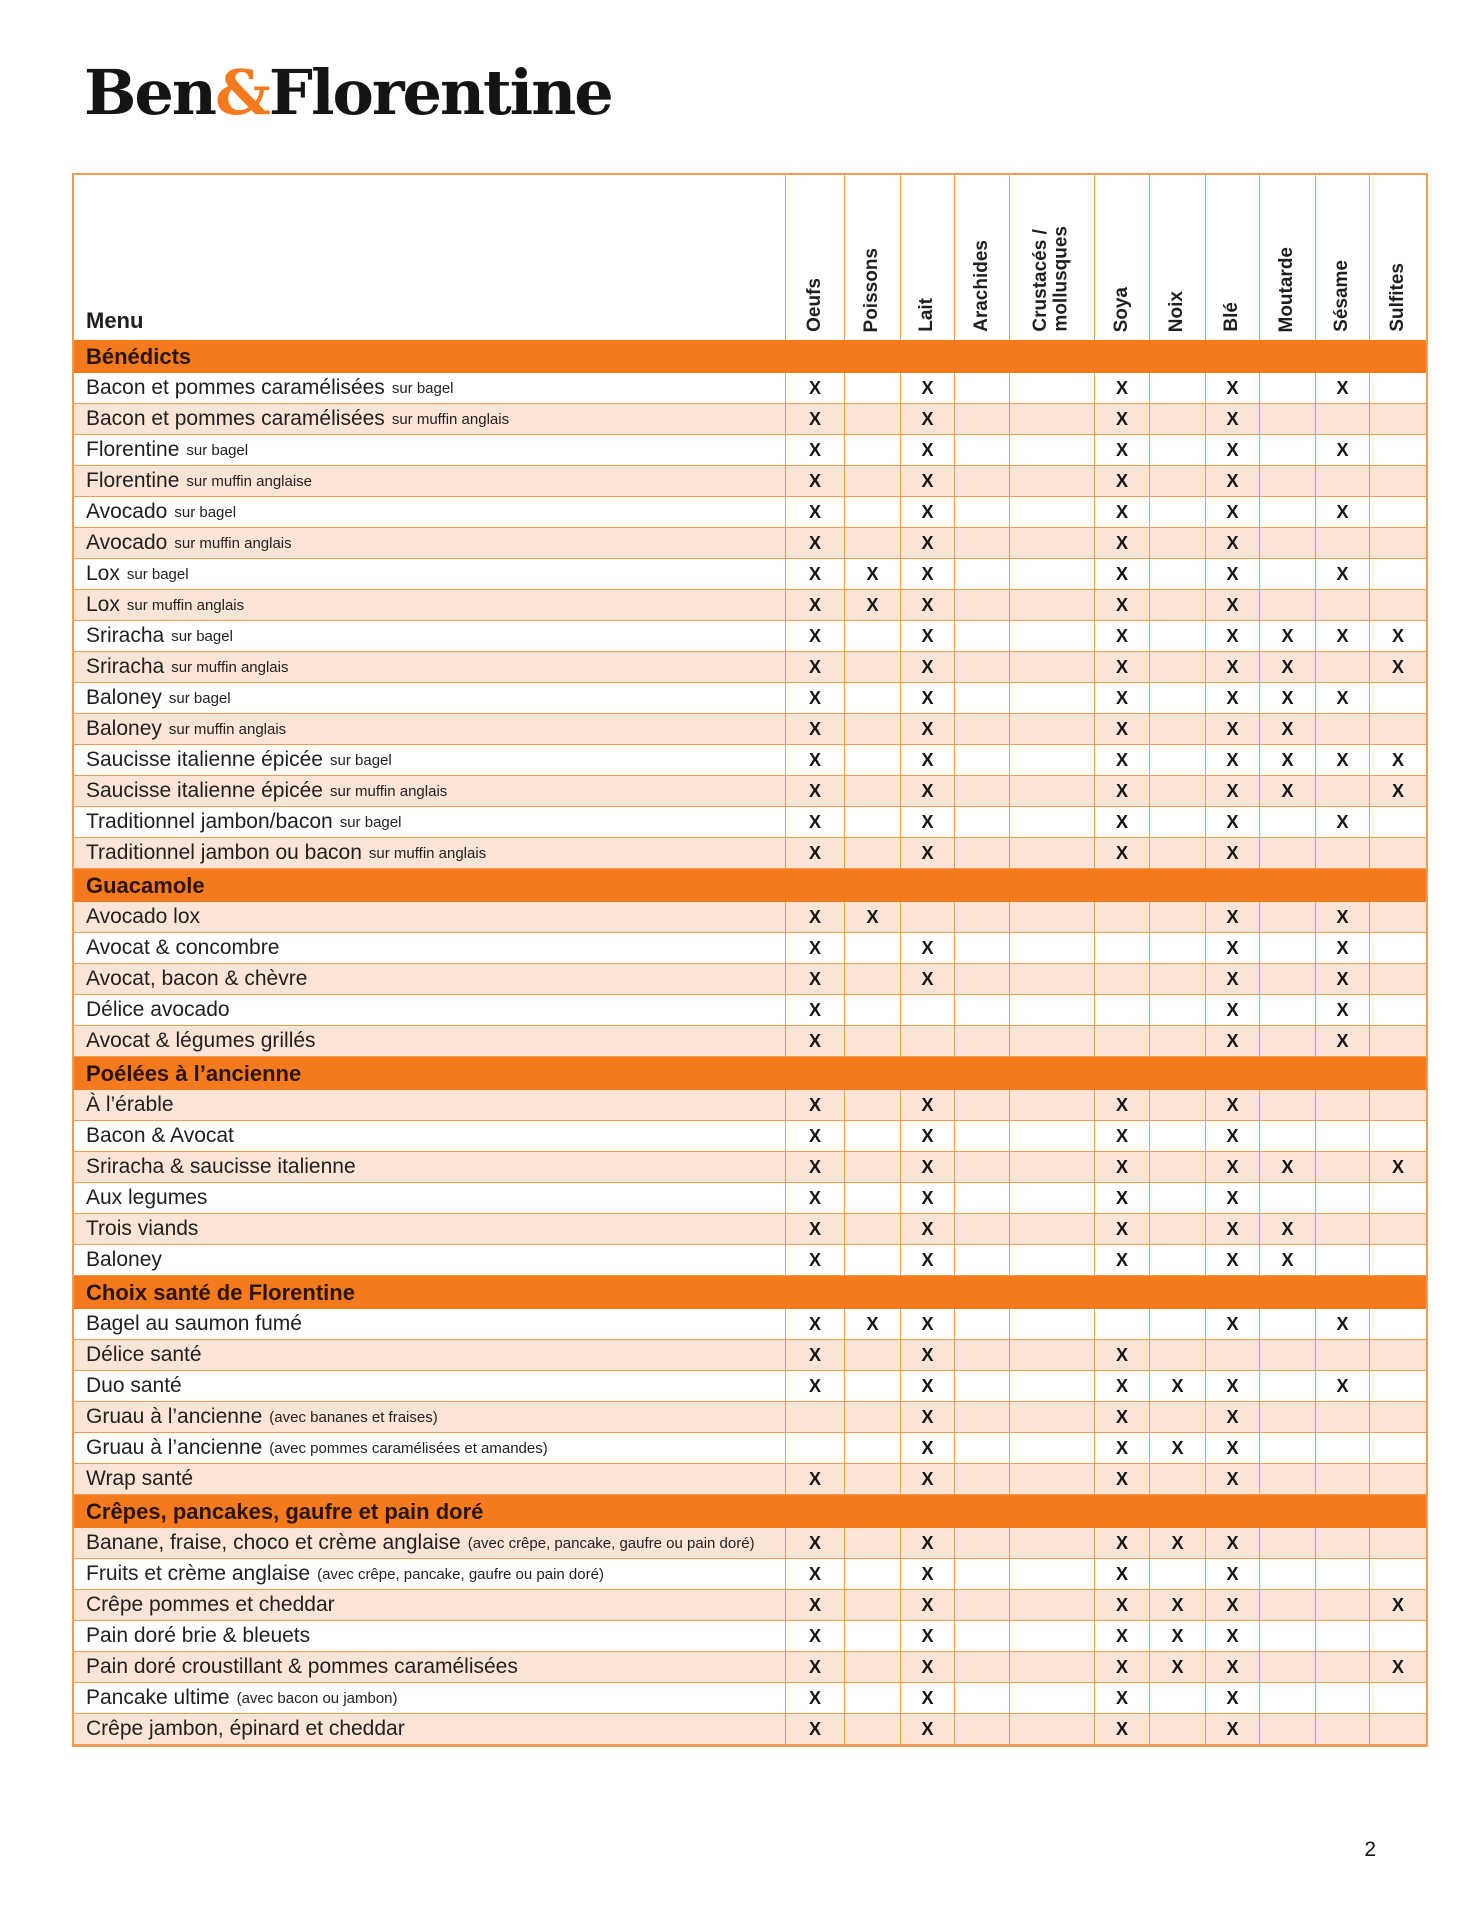  Describe the element at coordinates (430, 1605) in the screenshot. I see `menu-item-cell: Crêpe pommes et cheddar` at that location.